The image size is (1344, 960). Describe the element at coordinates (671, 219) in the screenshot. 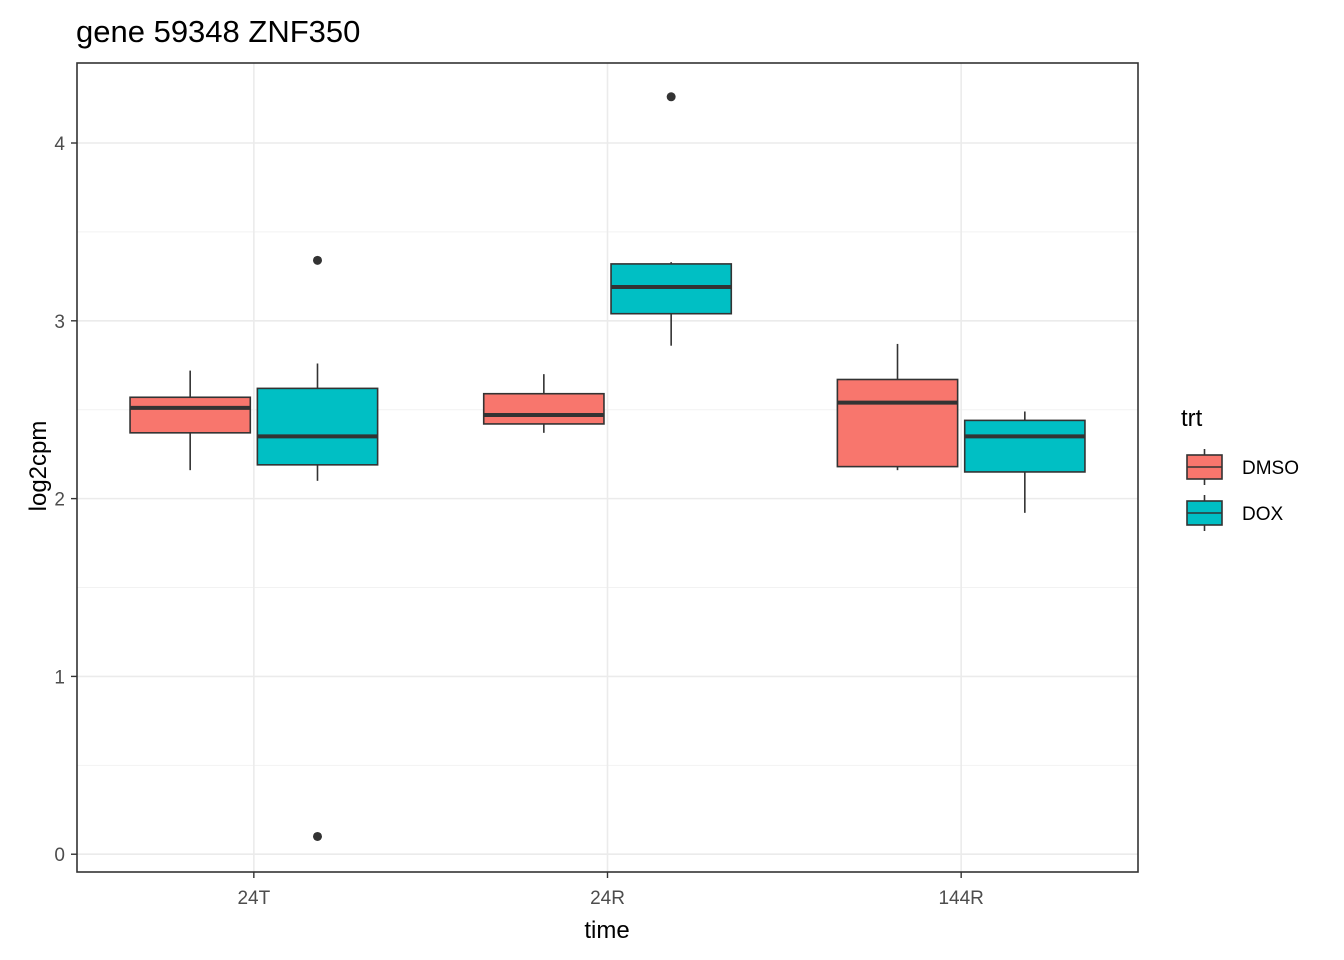

I see `boxplot-dox-24r` at that location.